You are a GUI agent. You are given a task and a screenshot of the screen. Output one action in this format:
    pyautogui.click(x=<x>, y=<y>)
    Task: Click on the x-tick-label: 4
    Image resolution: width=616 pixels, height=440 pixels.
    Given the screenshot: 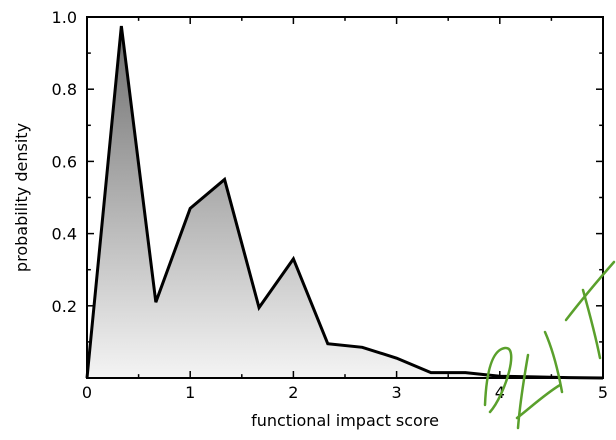 What is the action you would take?
    pyautogui.click(x=500, y=392)
    